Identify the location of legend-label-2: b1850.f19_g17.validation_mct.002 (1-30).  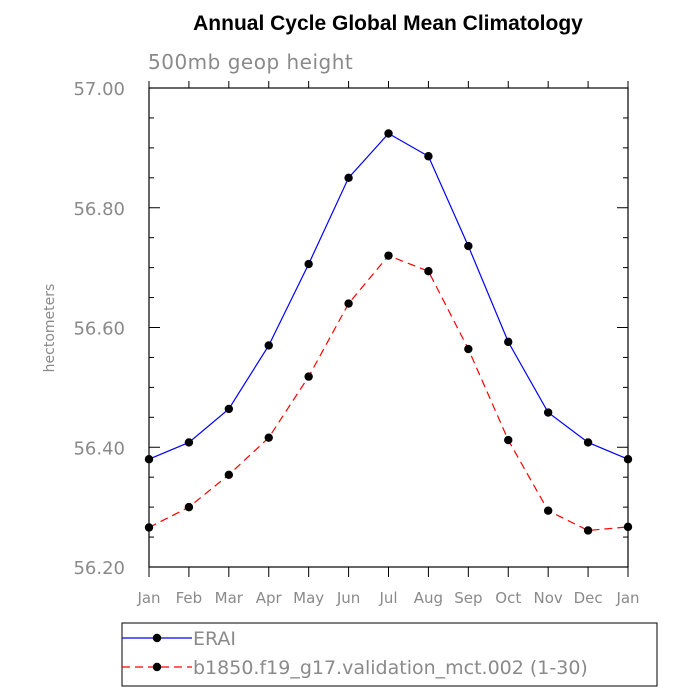
(390, 668).